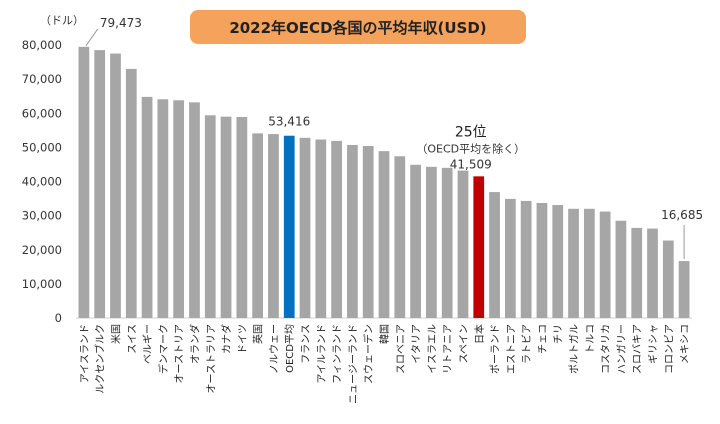  Describe the element at coordinates (42, 147) in the screenshot. I see `y-tick-label: 50,000` at that location.